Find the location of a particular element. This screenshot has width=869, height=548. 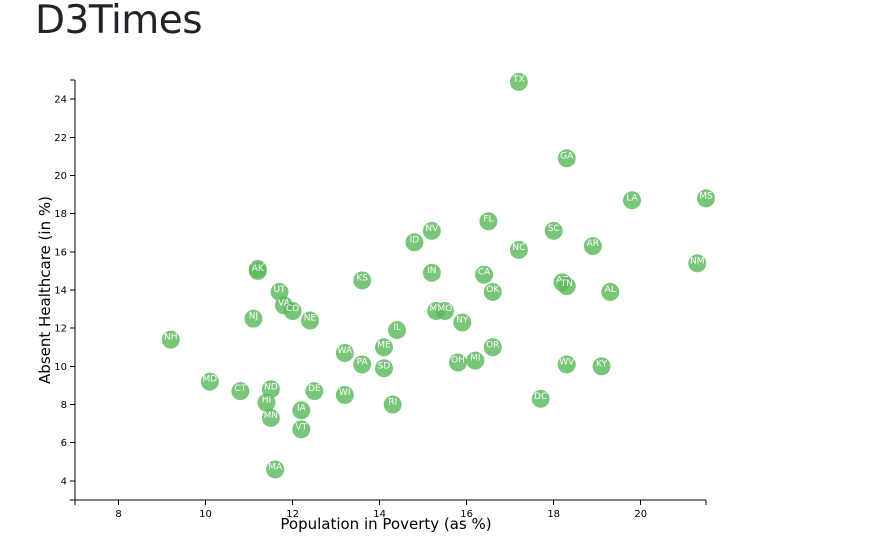

data-point: AK is located at coordinates (257, 270).